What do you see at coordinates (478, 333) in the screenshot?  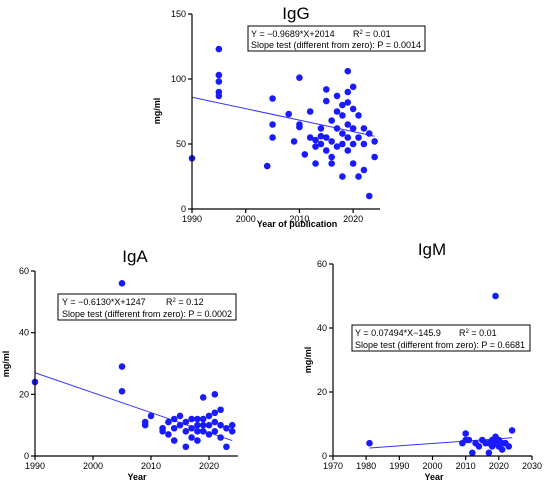 I see `r-squared: R2 = 0.01` at bounding box center [478, 333].